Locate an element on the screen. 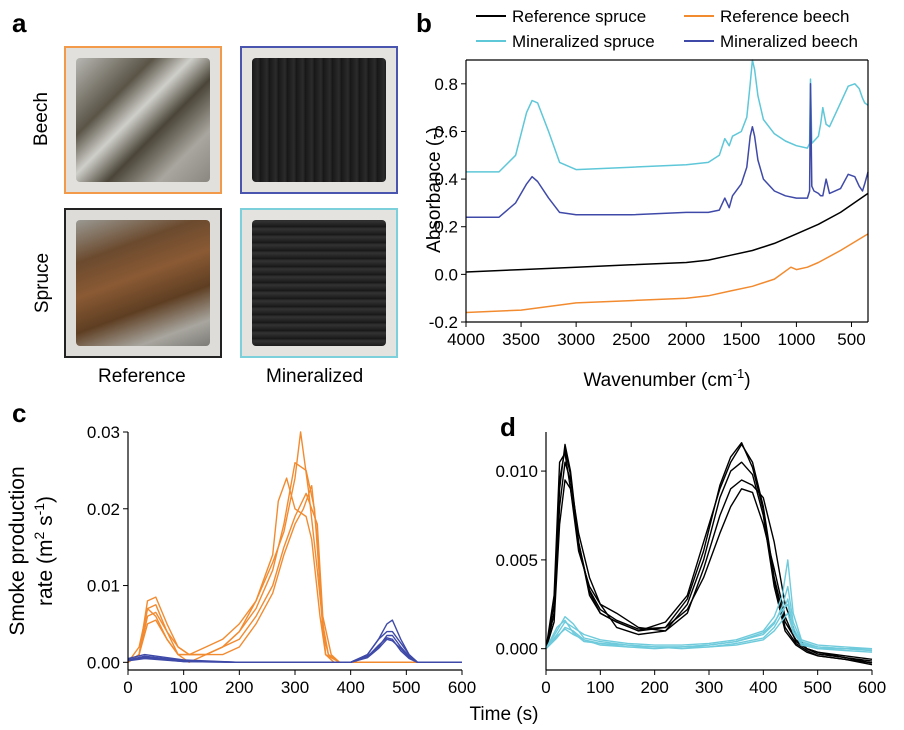 The width and height of the screenshot is (904, 730). y-axis-label-c-line1: Smoke production is located at coordinates (17, 550).